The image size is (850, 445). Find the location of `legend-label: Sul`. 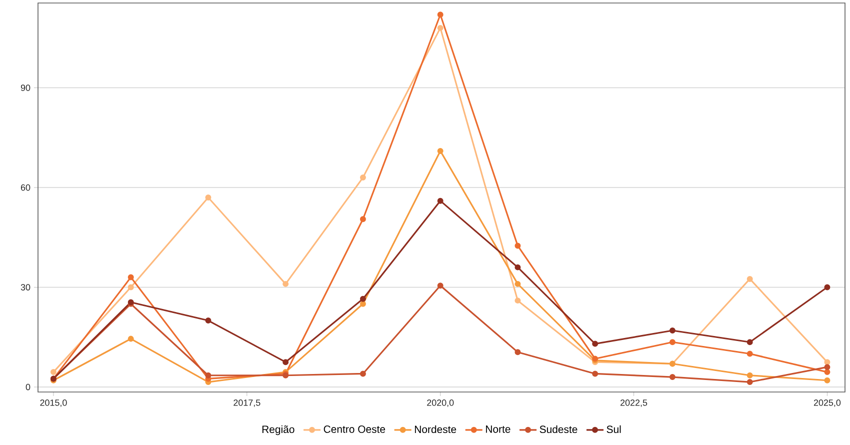

legend-label: Sul is located at coordinates (613, 429).